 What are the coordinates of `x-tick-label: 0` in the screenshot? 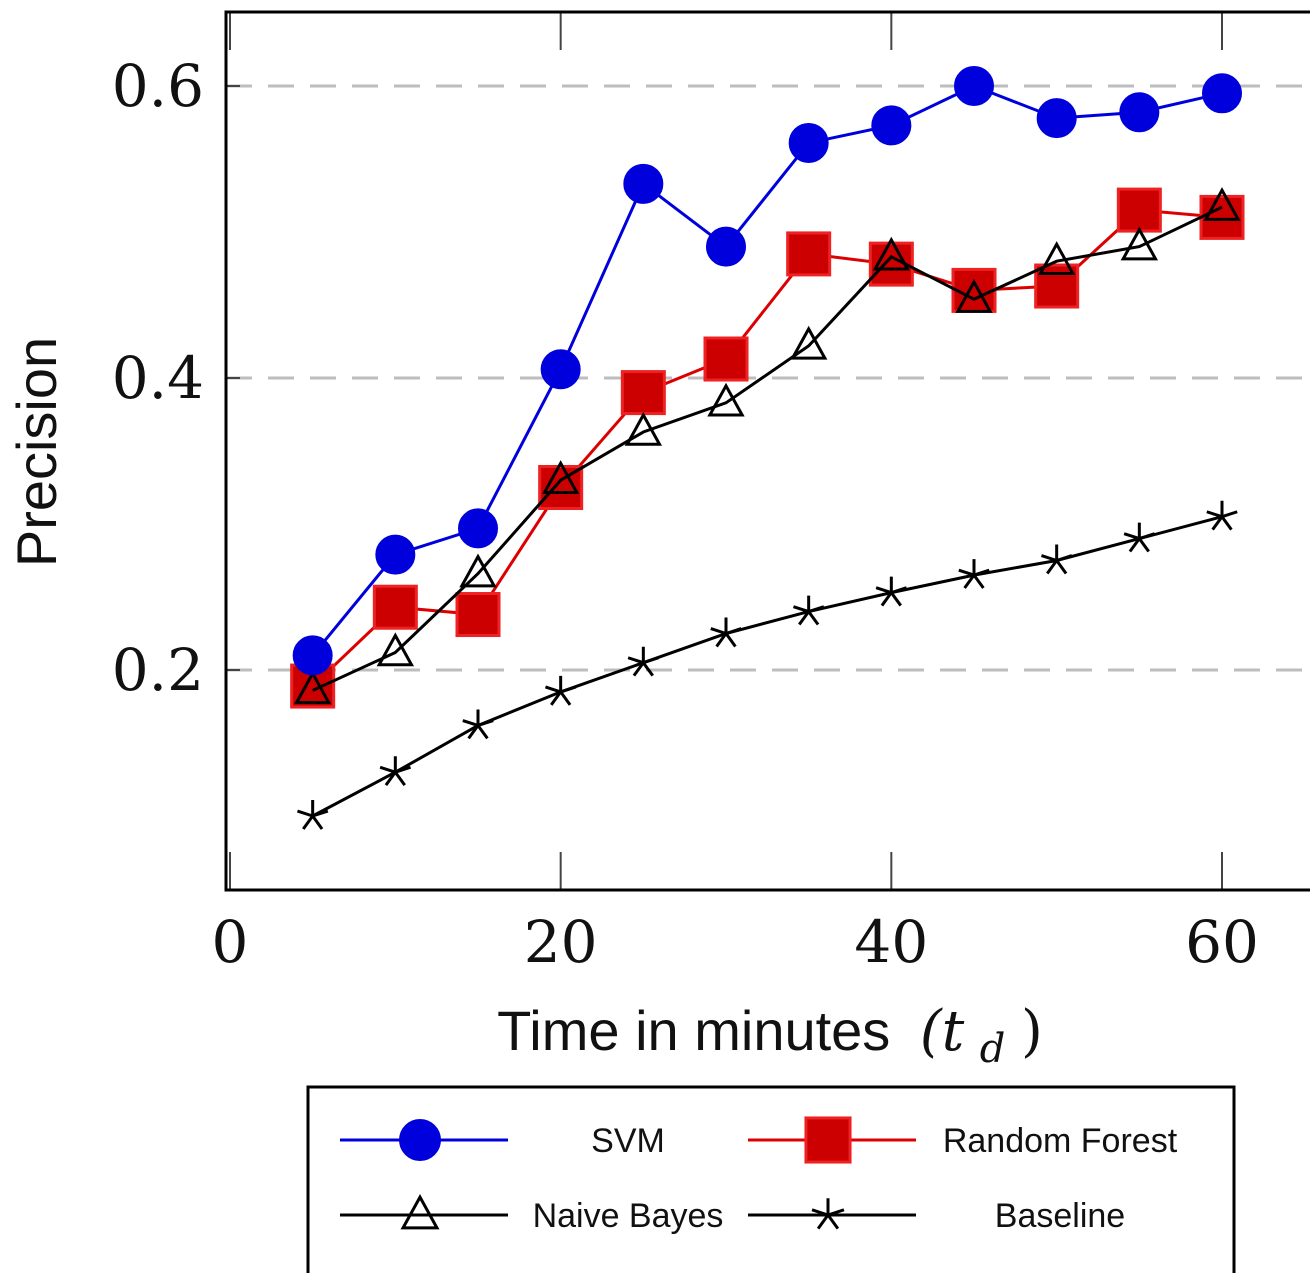 It's located at (230, 942).